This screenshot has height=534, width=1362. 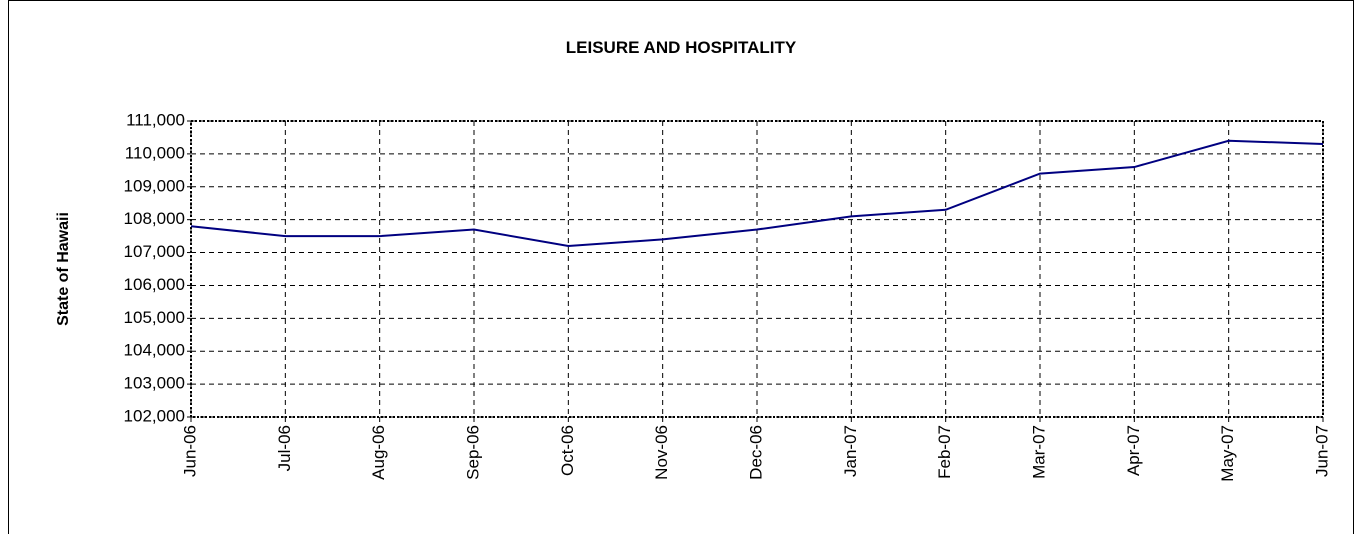 What do you see at coordinates (155, 119) in the screenshot?
I see `y-tick-label: 111,000` at bounding box center [155, 119].